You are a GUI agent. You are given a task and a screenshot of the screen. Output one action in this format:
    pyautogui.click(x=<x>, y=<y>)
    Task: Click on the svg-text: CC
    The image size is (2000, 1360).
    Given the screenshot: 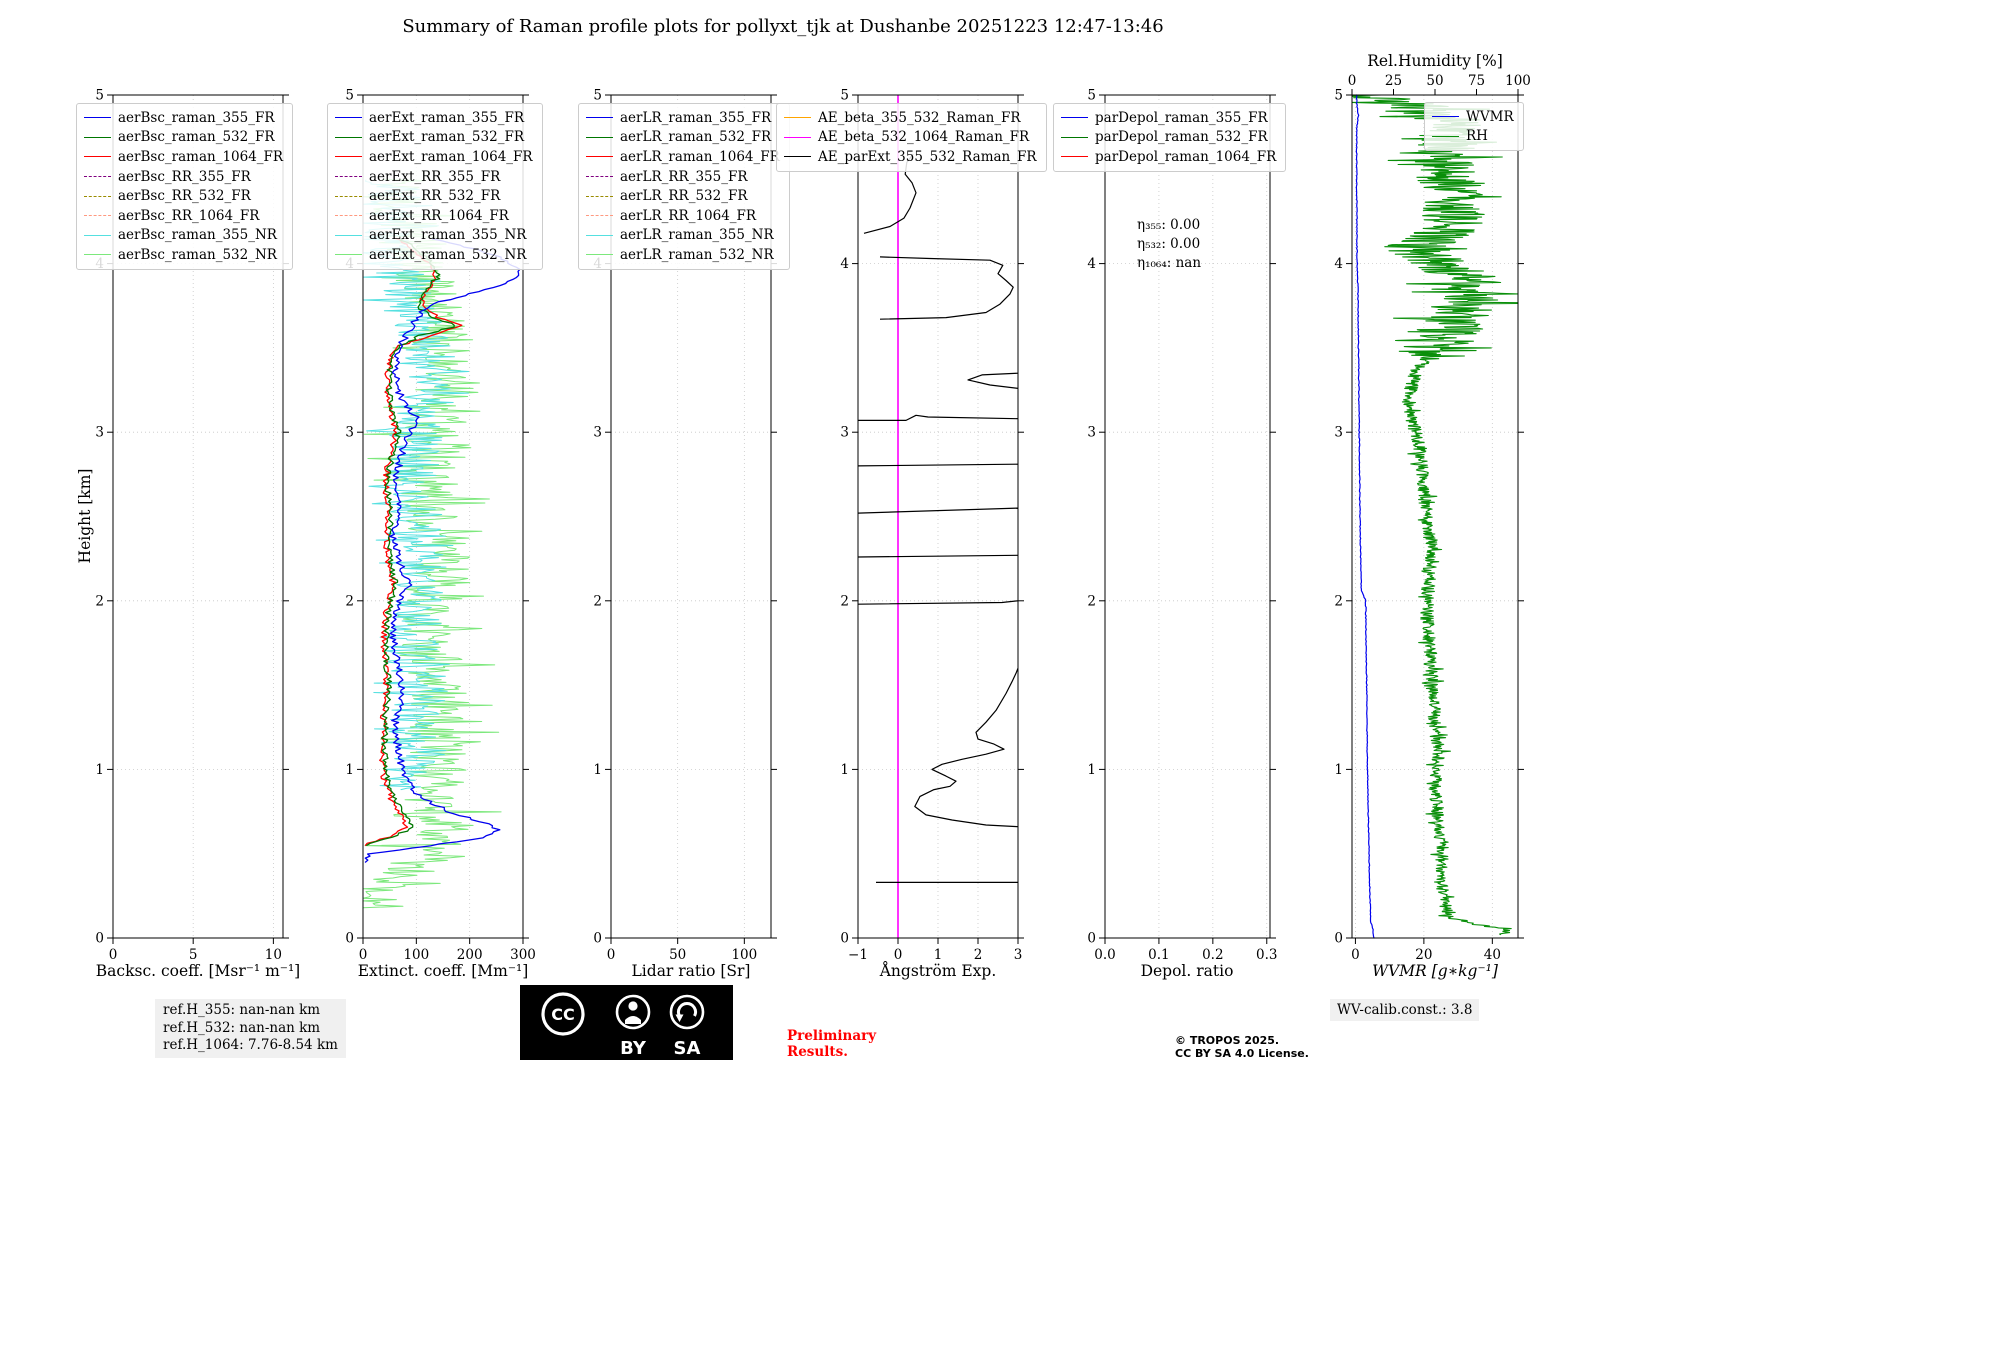 What is the action you would take?
    pyautogui.click(x=562, y=1014)
    